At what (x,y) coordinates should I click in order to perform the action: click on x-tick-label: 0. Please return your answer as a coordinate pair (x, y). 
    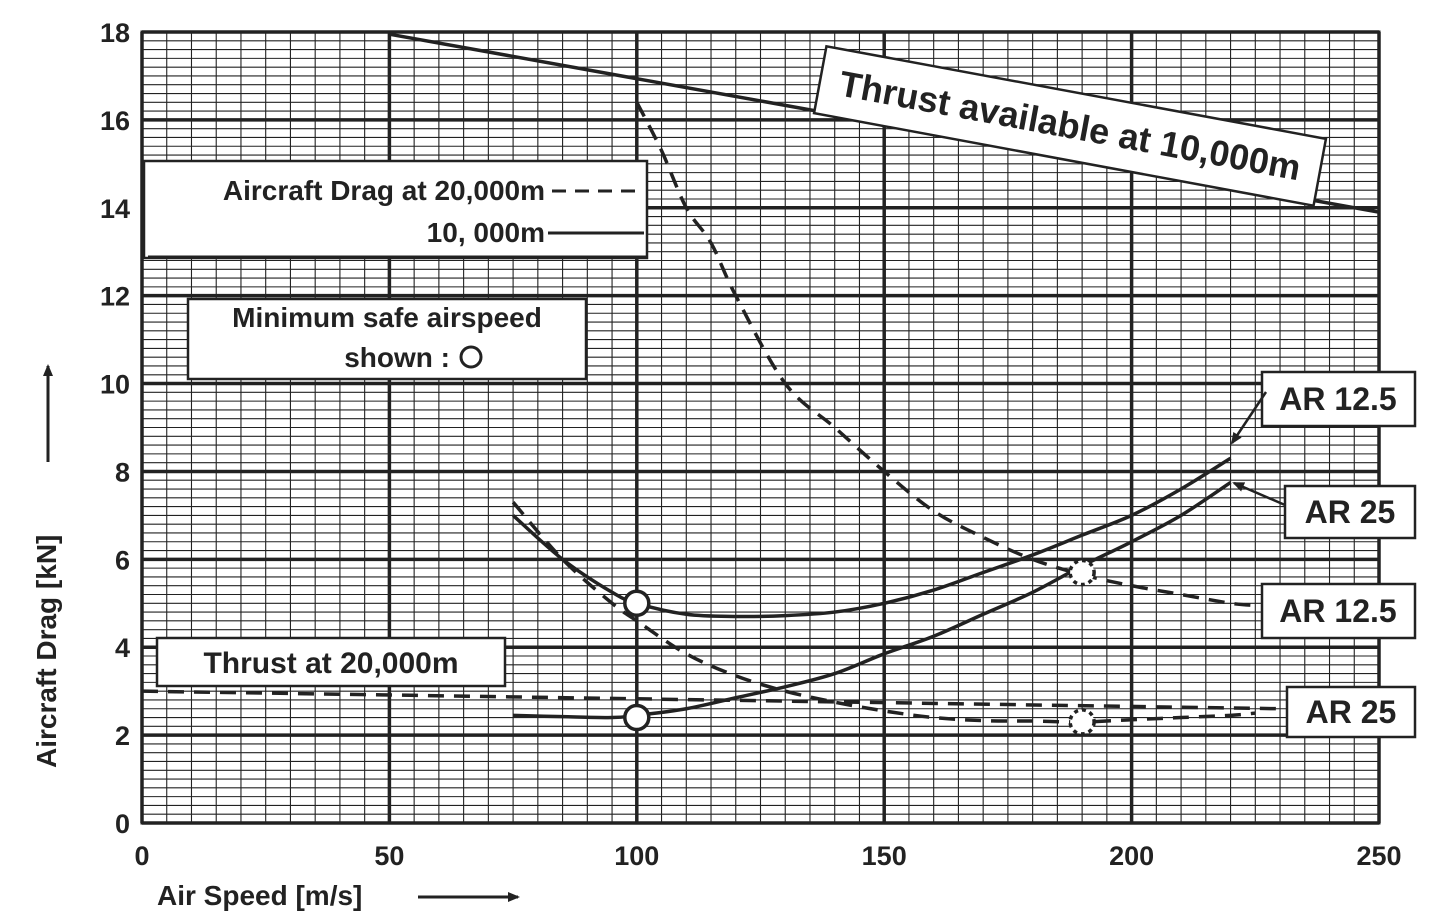
    Looking at the image, I should click on (141, 856).